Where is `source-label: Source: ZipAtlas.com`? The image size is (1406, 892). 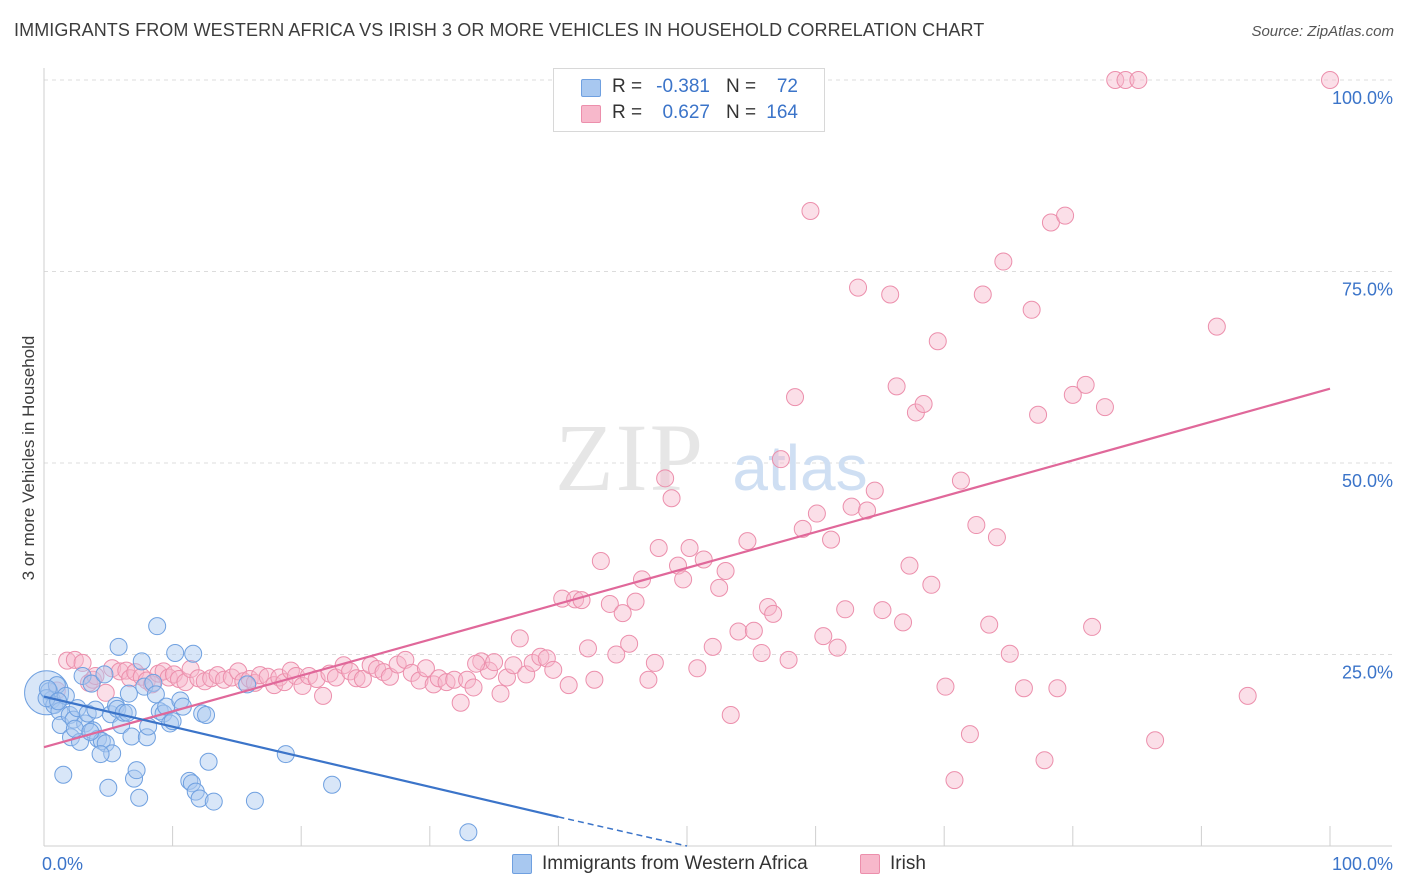
source-label: Source: ZipAtlas.com is located at coordinates (1322, 31).